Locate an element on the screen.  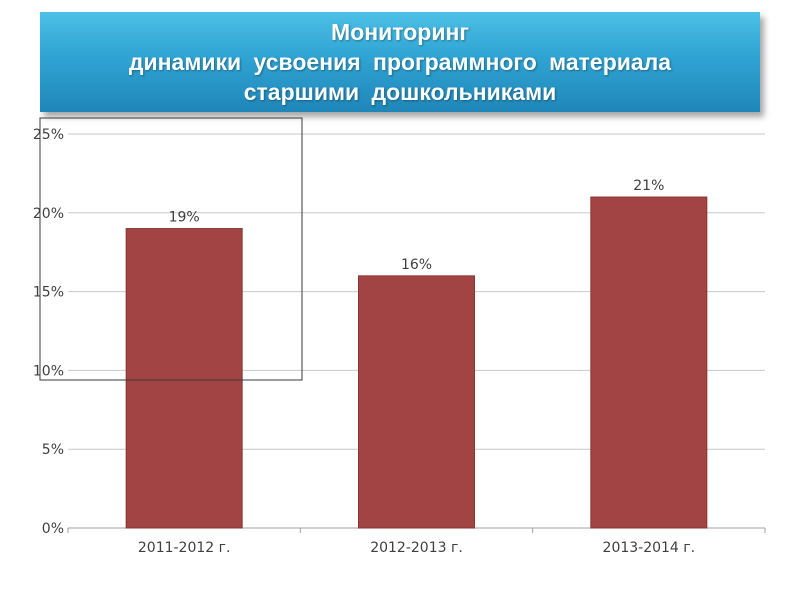
chart-title-line-2: динамики усвоения программного материала is located at coordinates (400, 62).